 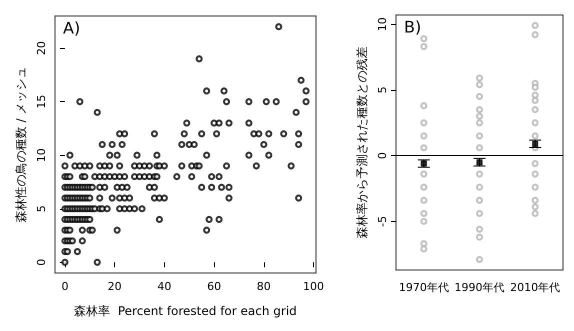 I want to click on x-tick-label: 2010年代, so click(x=535, y=287).